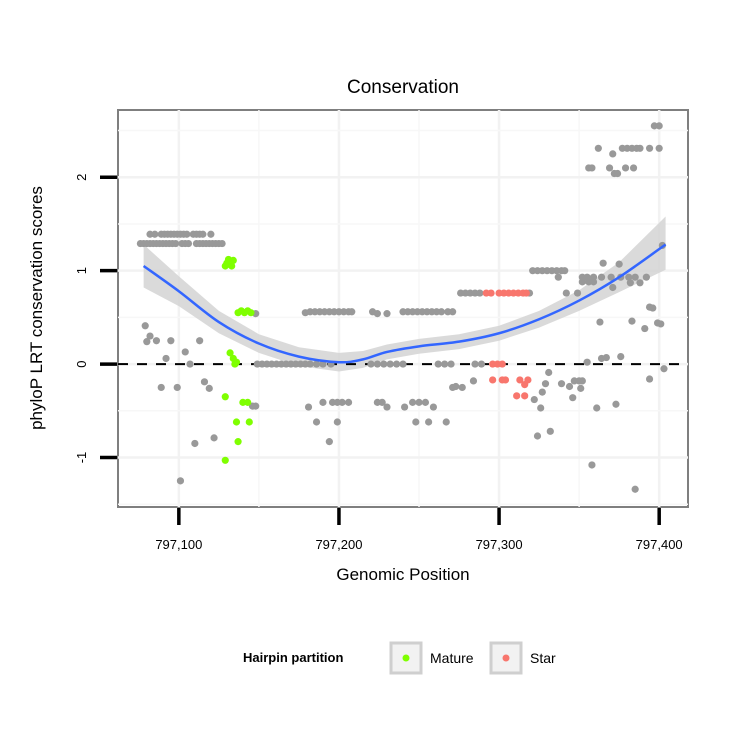 The width and height of the screenshot is (750, 750). Describe the element at coordinates (293, 657) in the screenshot. I see `legend-title: Hairpin partition` at that location.